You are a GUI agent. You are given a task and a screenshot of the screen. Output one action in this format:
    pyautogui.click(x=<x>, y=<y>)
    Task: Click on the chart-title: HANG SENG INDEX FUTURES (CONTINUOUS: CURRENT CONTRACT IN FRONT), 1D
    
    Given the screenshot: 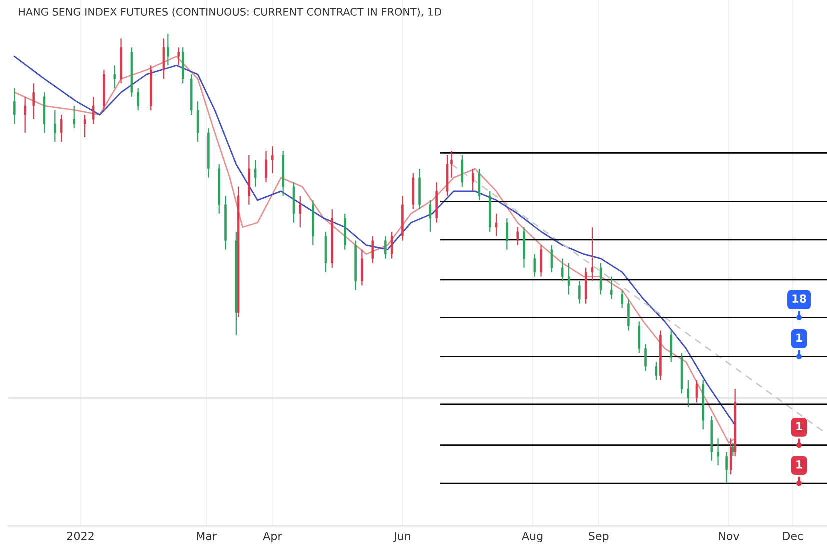 What is the action you would take?
    pyautogui.click(x=230, y=13)
    